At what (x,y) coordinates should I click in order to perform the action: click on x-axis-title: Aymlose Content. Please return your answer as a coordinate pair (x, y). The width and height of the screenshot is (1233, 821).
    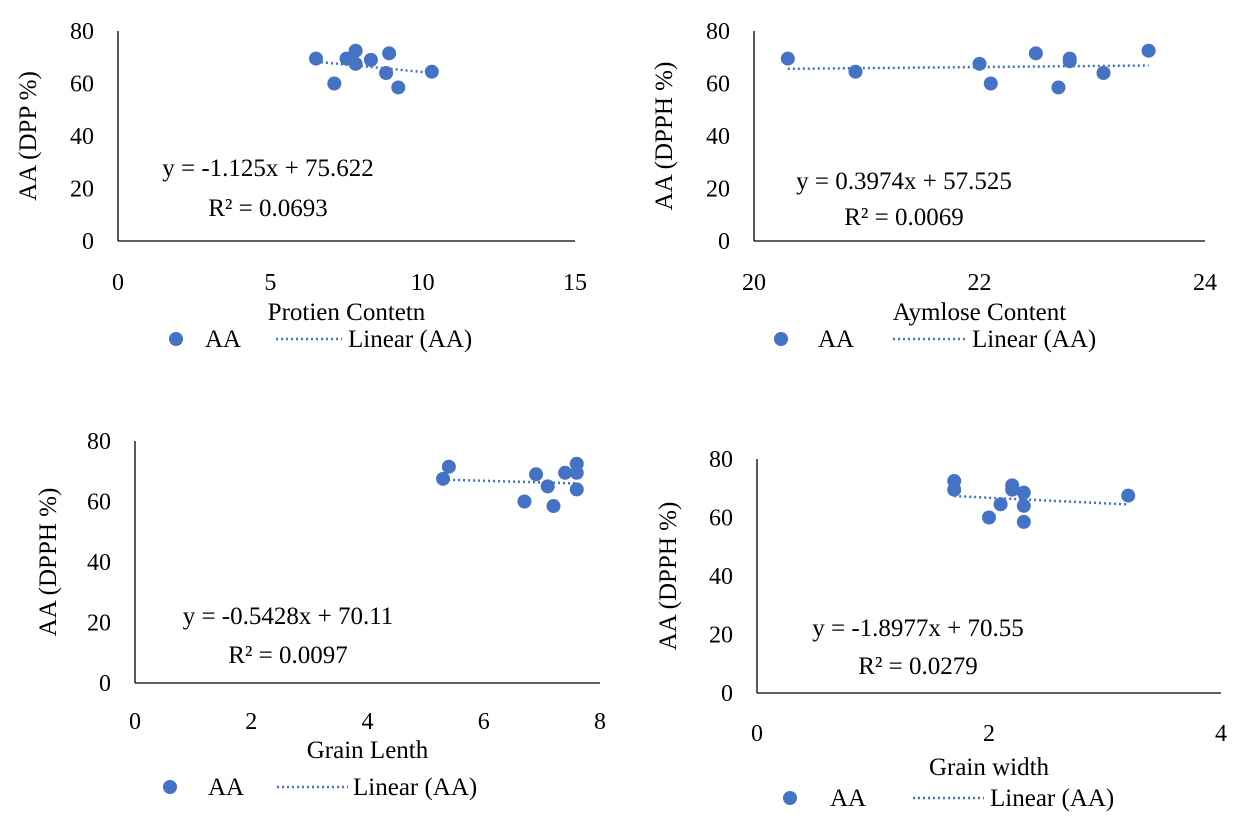
    Looking at the image, I should click on (979, 312).